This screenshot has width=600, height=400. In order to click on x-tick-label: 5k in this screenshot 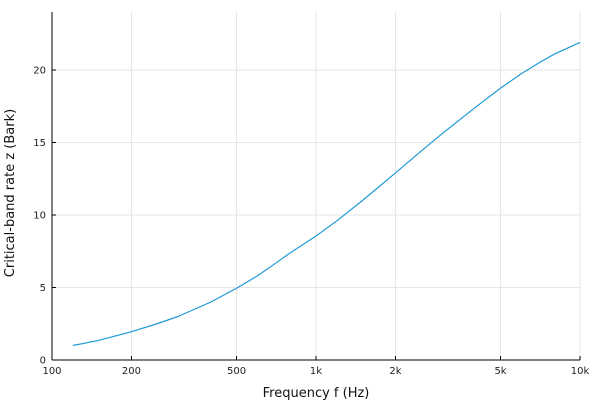, I will do `click(500, 371)`.